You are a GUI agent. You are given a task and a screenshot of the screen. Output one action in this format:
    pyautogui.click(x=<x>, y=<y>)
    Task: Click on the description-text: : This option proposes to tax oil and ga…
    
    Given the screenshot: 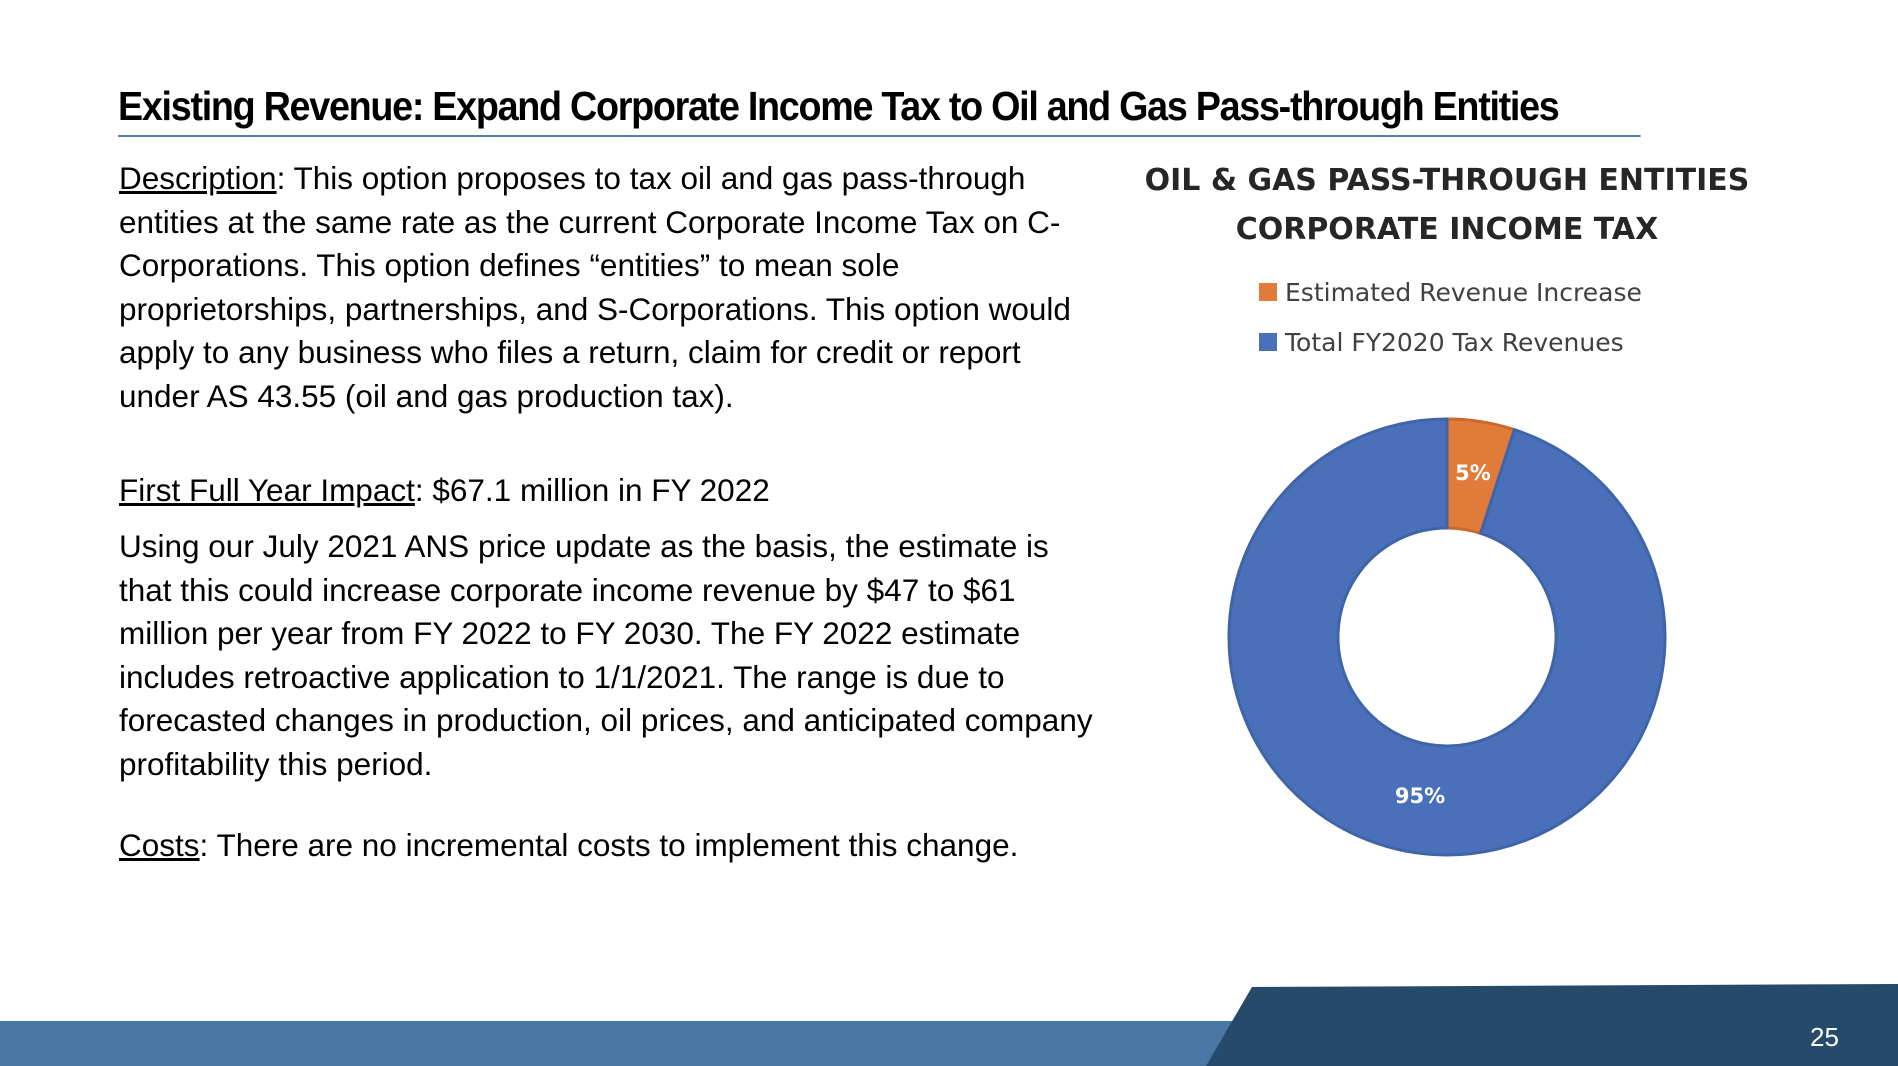 What is the action you would take?
    pyautogui.click(x=595, y=287)
    